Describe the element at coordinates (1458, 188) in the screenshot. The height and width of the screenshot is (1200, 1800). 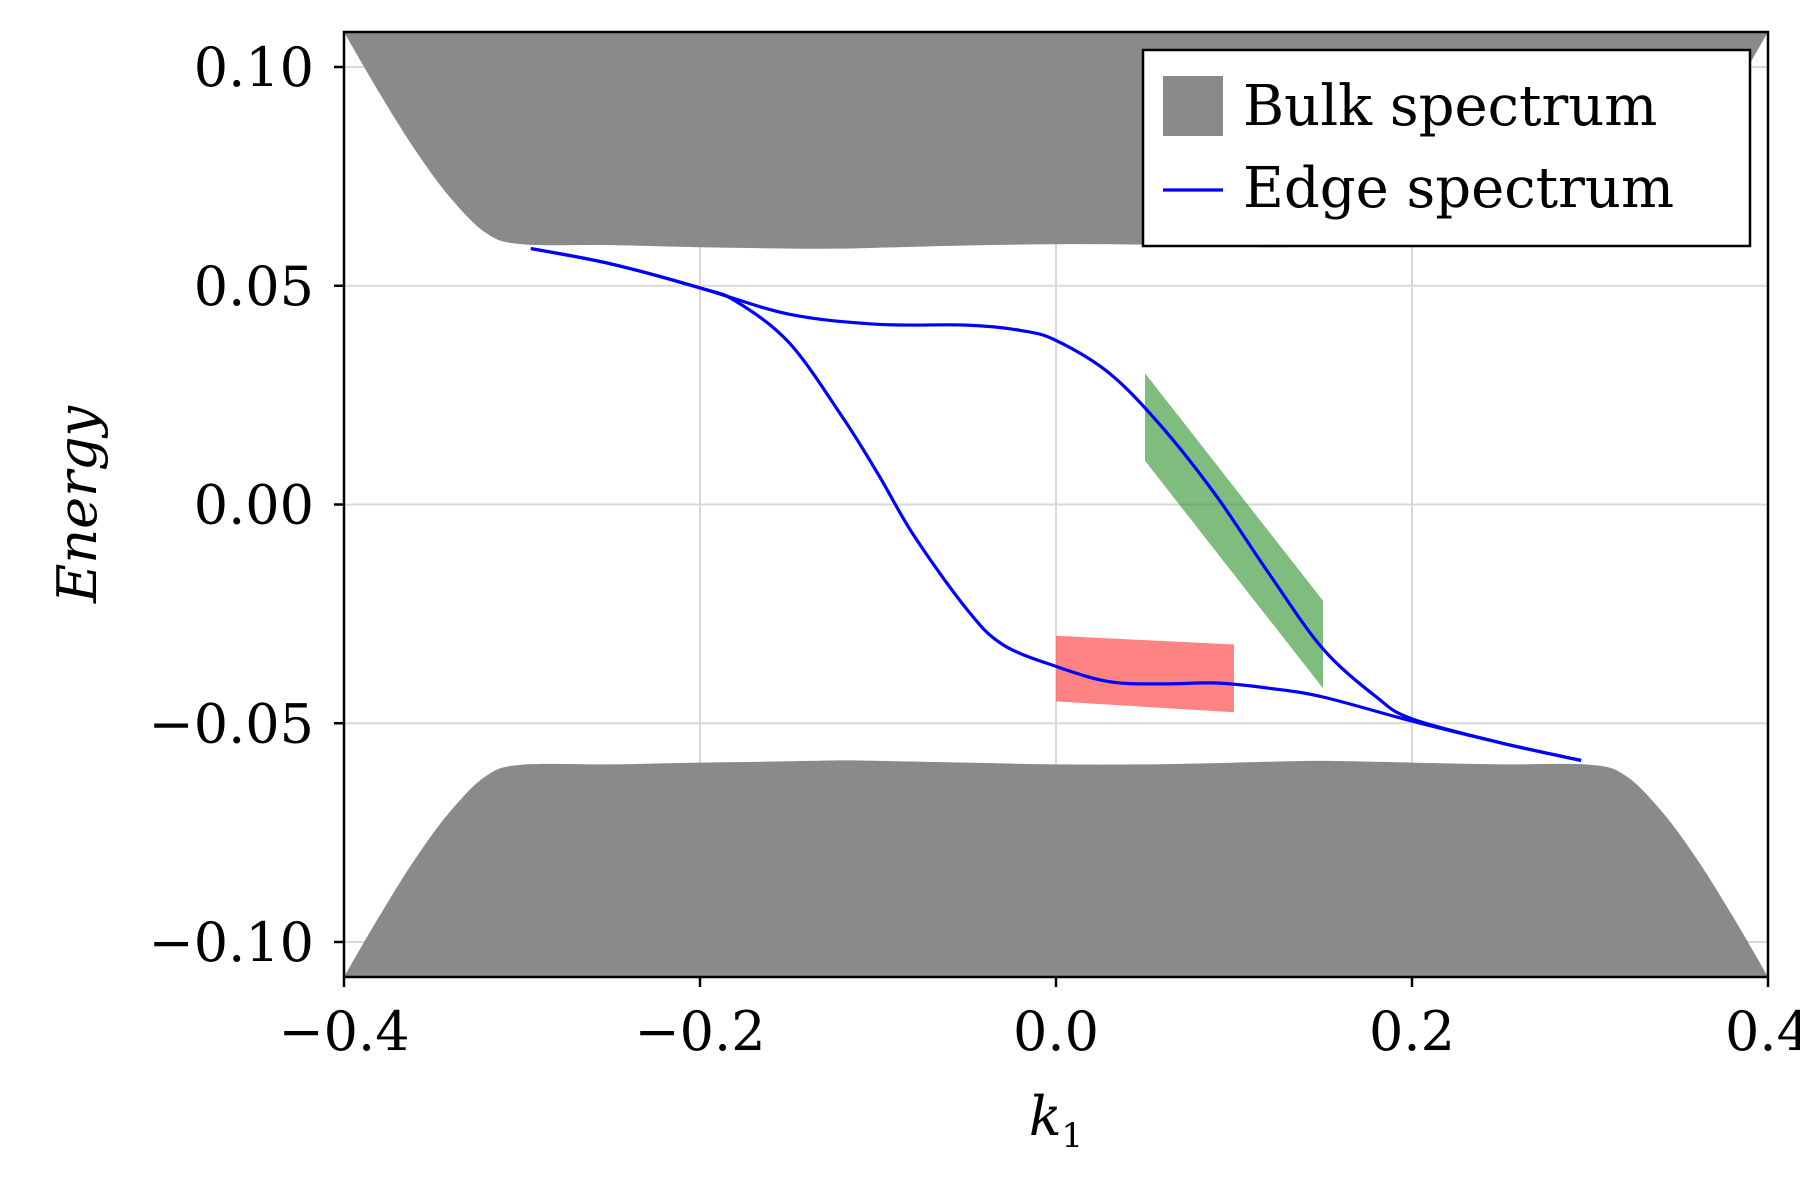
I see `legend-edge-label: Edge spectrum` at that location.